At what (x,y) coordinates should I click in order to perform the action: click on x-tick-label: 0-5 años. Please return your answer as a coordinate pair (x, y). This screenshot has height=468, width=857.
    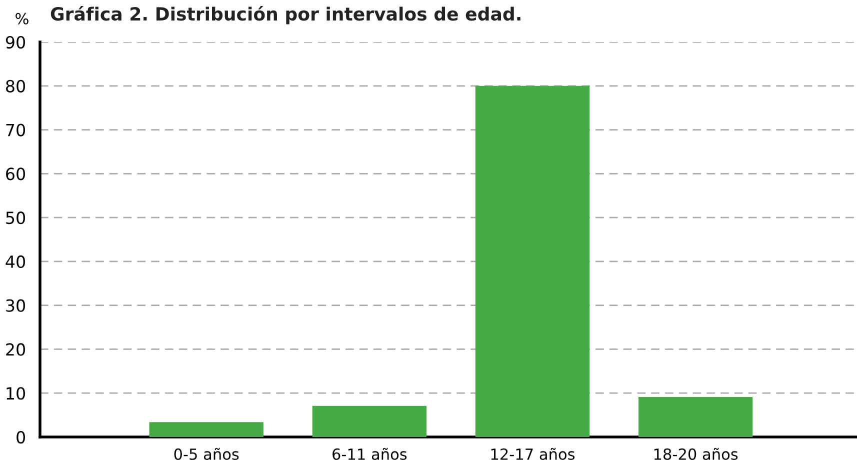
    Looking at the image, I should click on (206, 454).